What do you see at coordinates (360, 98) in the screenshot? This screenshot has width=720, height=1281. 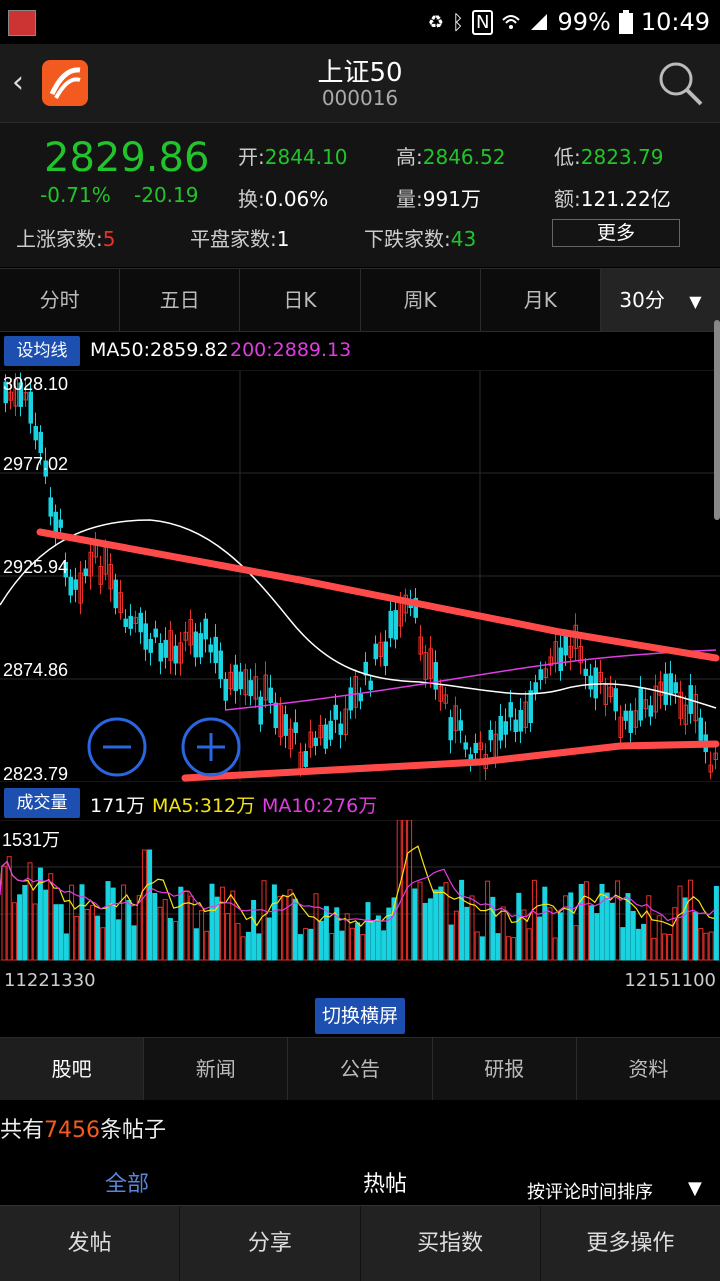 I see `stock-code: 000016` at bounding box center [360, 98].